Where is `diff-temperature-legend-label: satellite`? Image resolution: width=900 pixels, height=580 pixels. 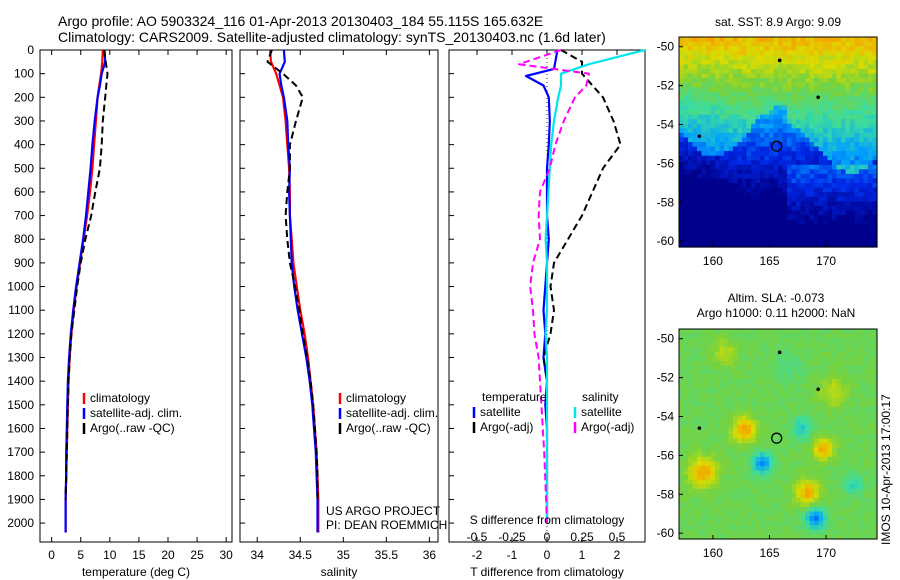 diff-temperature-legend-label: satellite is located at coordinates (500, 412).